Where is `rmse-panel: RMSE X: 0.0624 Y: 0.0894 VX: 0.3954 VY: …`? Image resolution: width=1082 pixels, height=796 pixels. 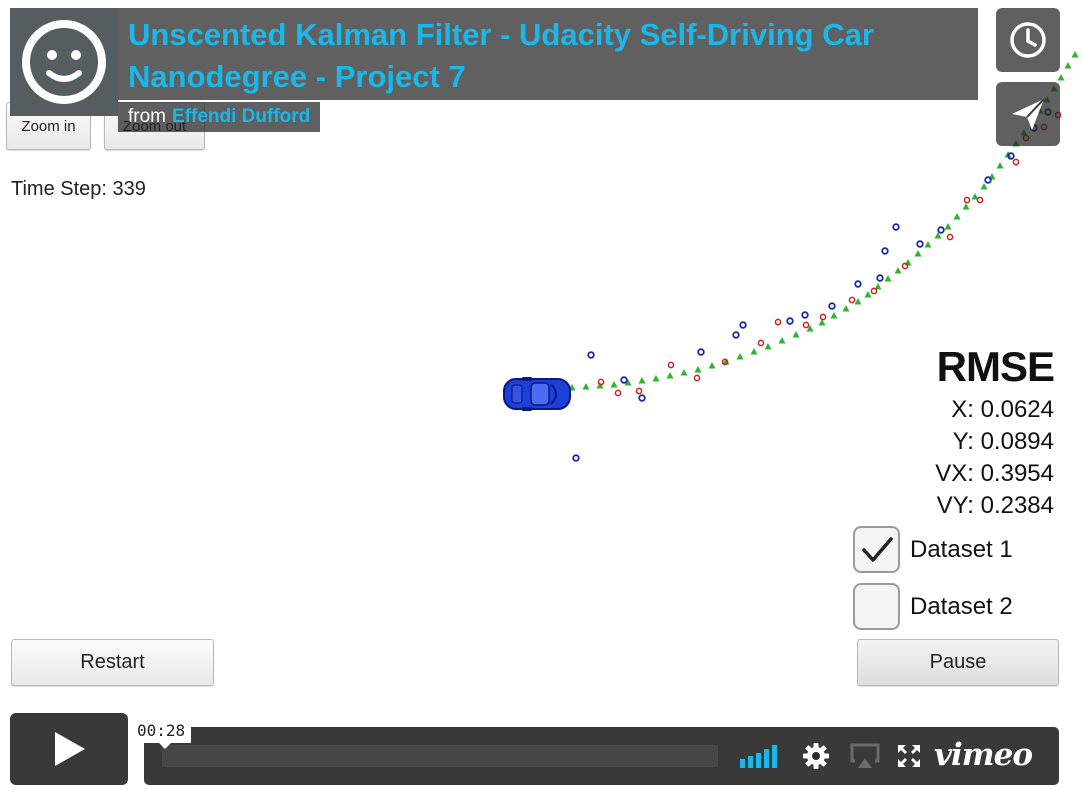
rmse-panel: RMSE X: 0.0624 Y: 0.0894 VX: 0.3954 VY: … is located at coordinates (995, 431).